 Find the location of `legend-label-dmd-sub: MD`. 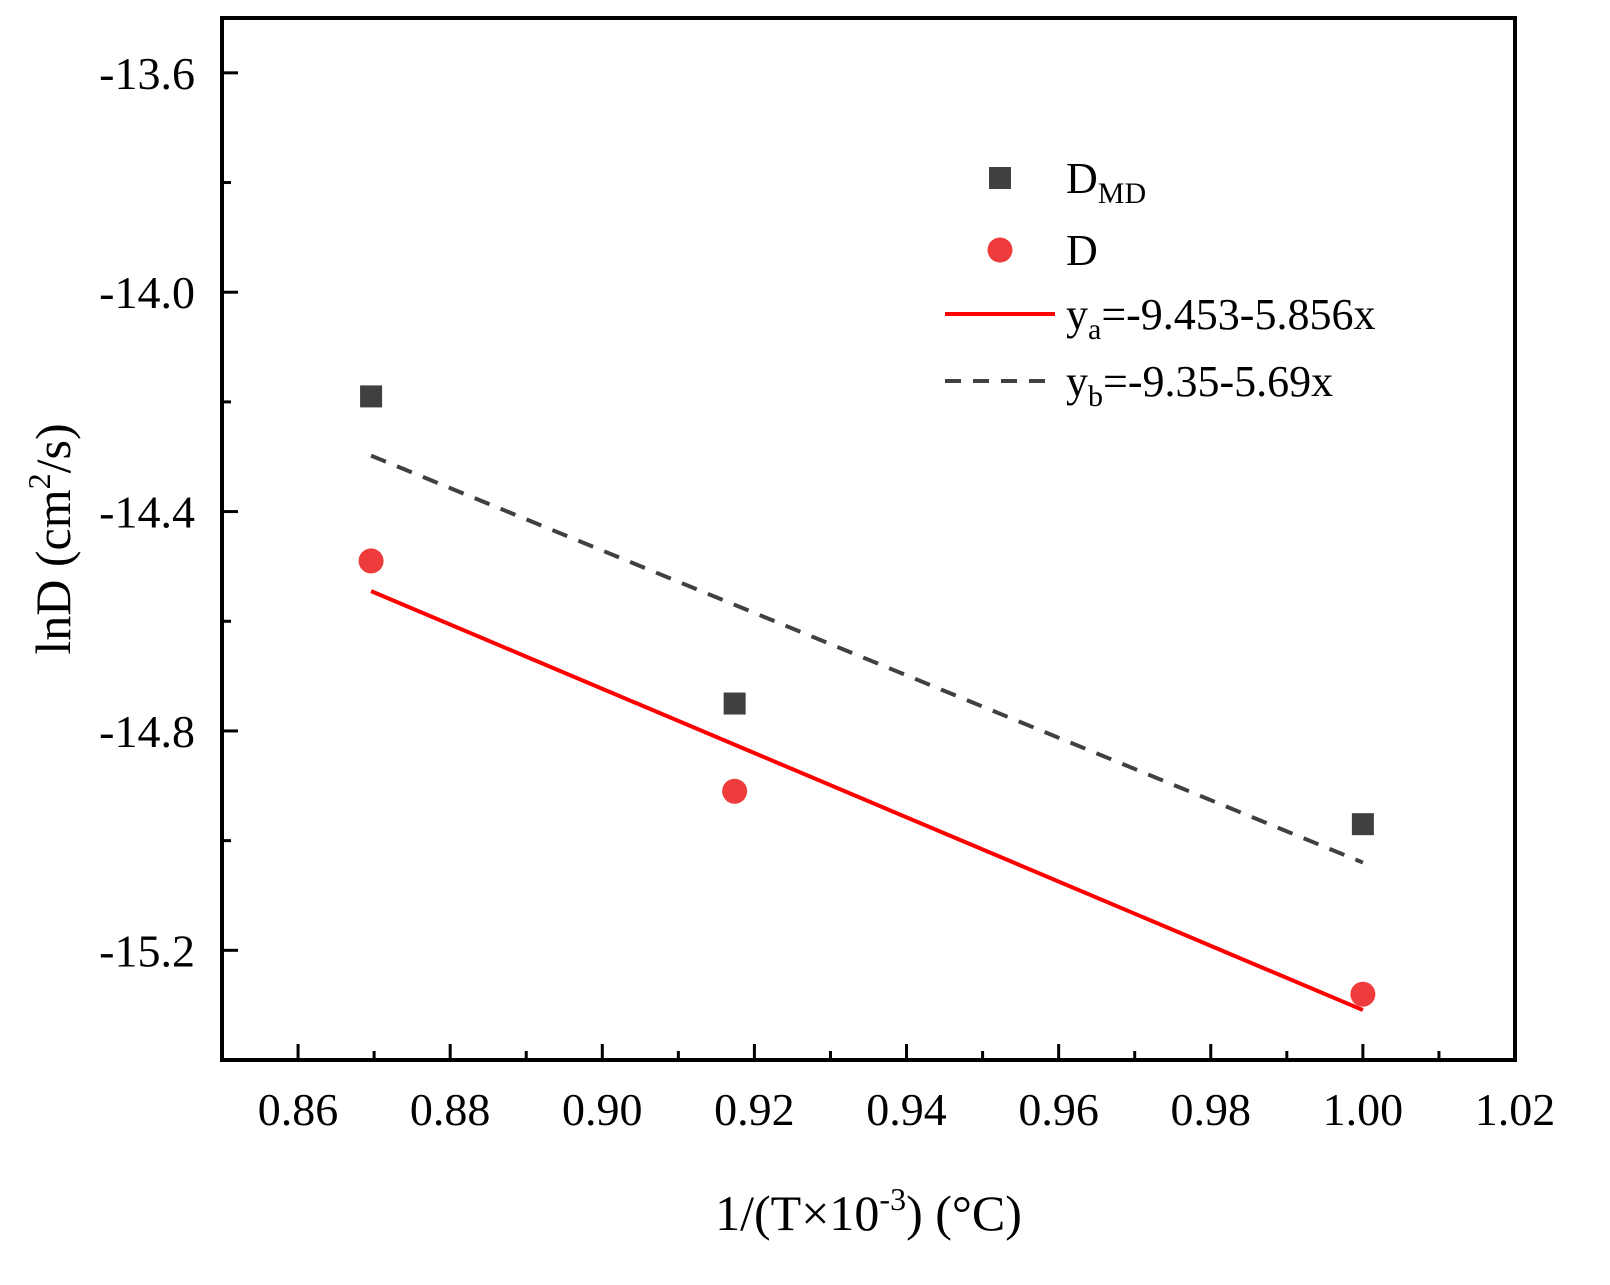

legend-label-dmd-sub: MD is located at coordinates (1122, 193).